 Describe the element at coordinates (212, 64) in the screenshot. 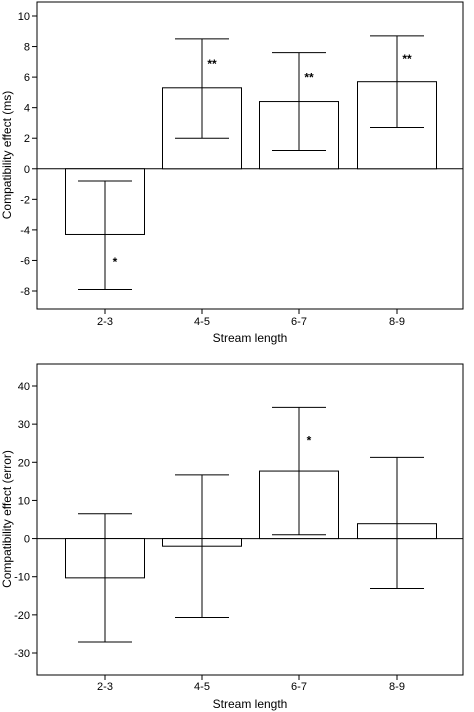

I see `significance-marker-4-5: **` at that location.